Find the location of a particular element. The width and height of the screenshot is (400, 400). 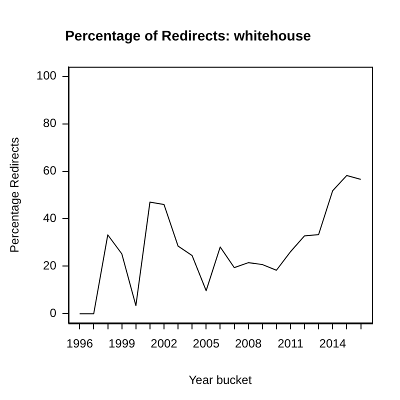

x-axis-title: Year bucket is located at coordinates (220, 380).